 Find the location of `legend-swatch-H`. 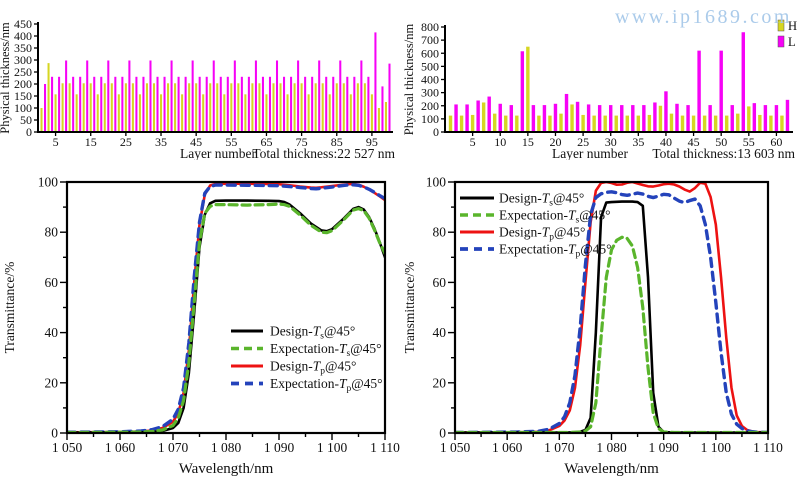

legend-swatch-H is located at coordinates (781, 25).